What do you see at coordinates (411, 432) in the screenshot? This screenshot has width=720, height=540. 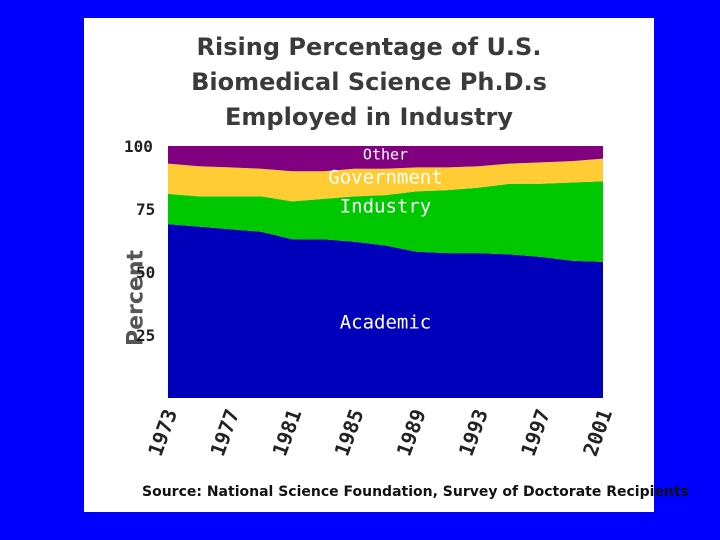 I see `x-tick-1989: 1989` at bounding box center [411, 432].